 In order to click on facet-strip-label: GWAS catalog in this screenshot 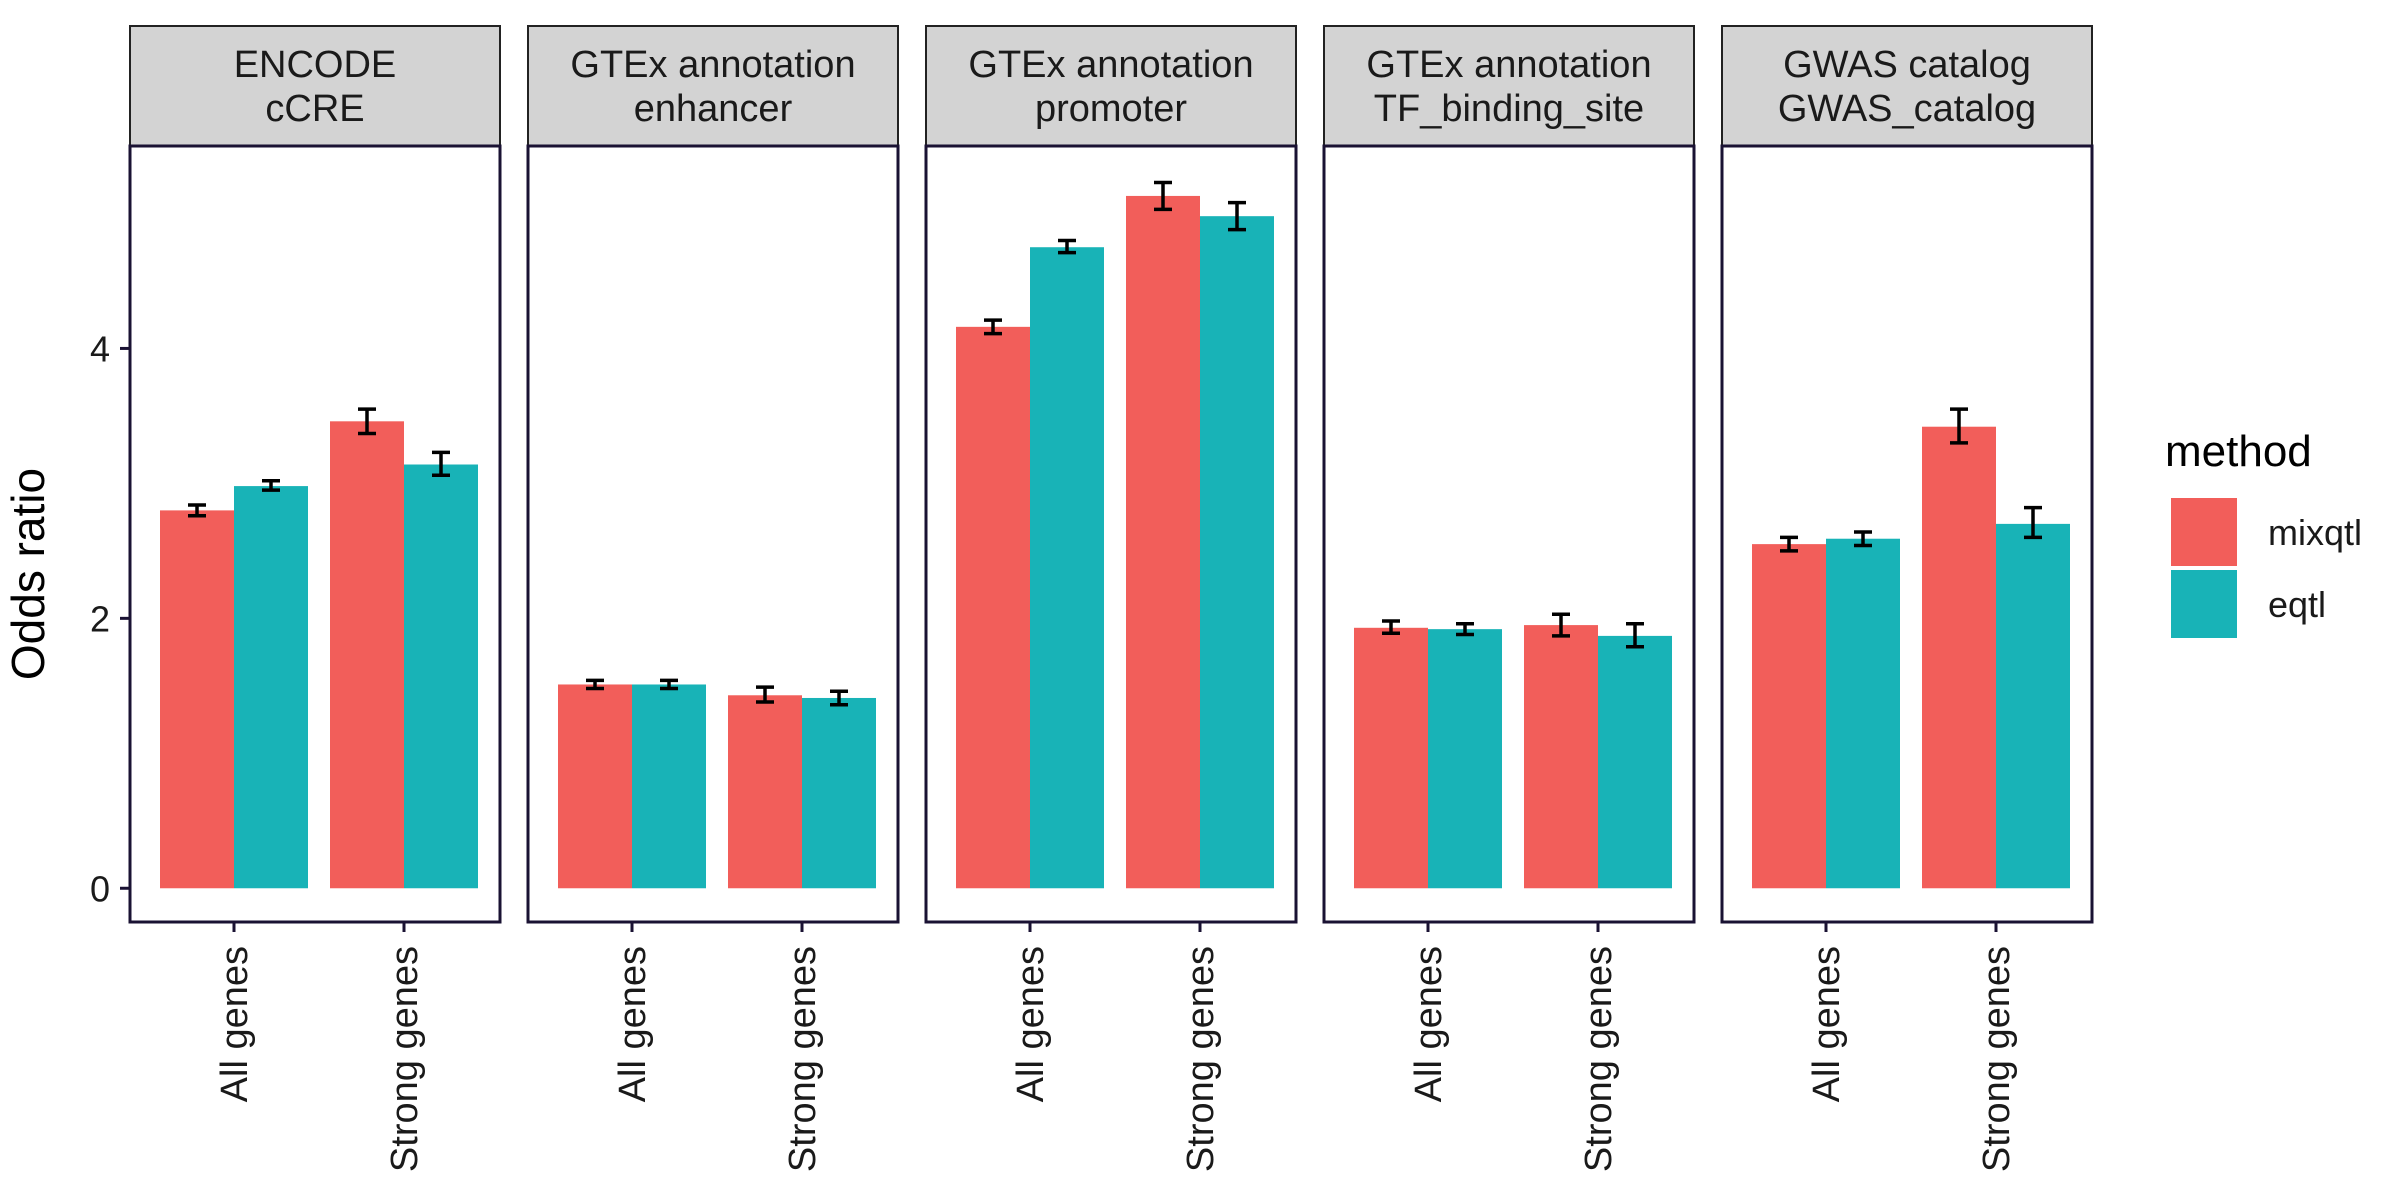, I will do `click(1907, 65)`.